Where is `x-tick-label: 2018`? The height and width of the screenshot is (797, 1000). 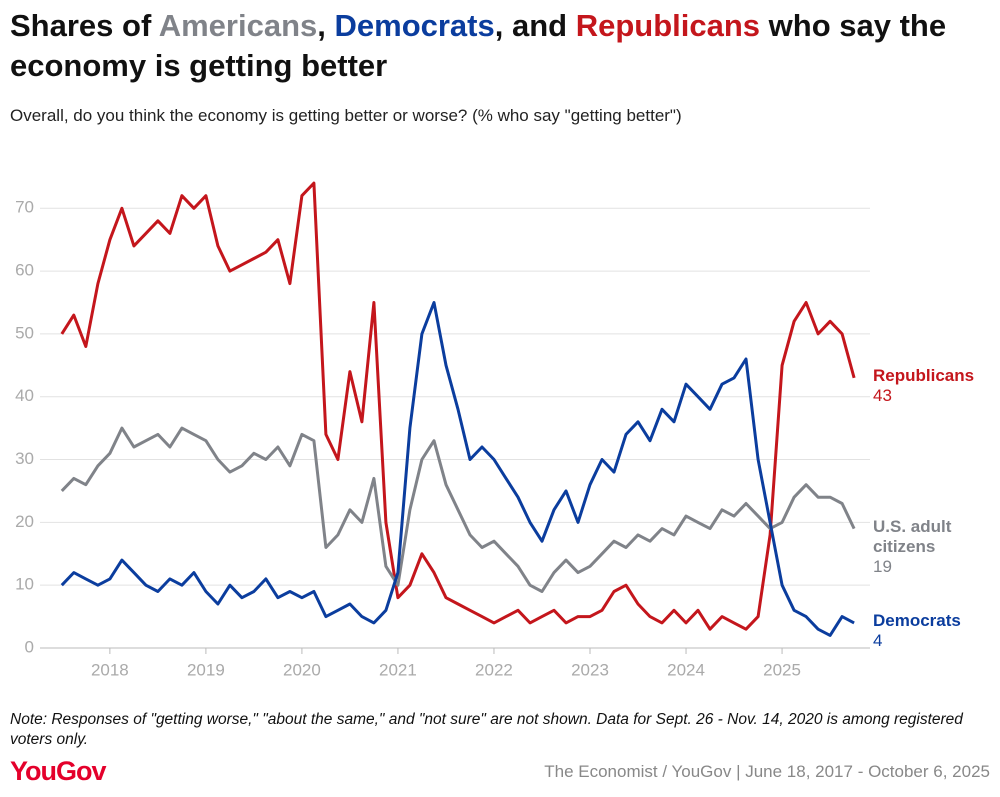 x-tick-label: 2018 is located at coordinates (110, 669).